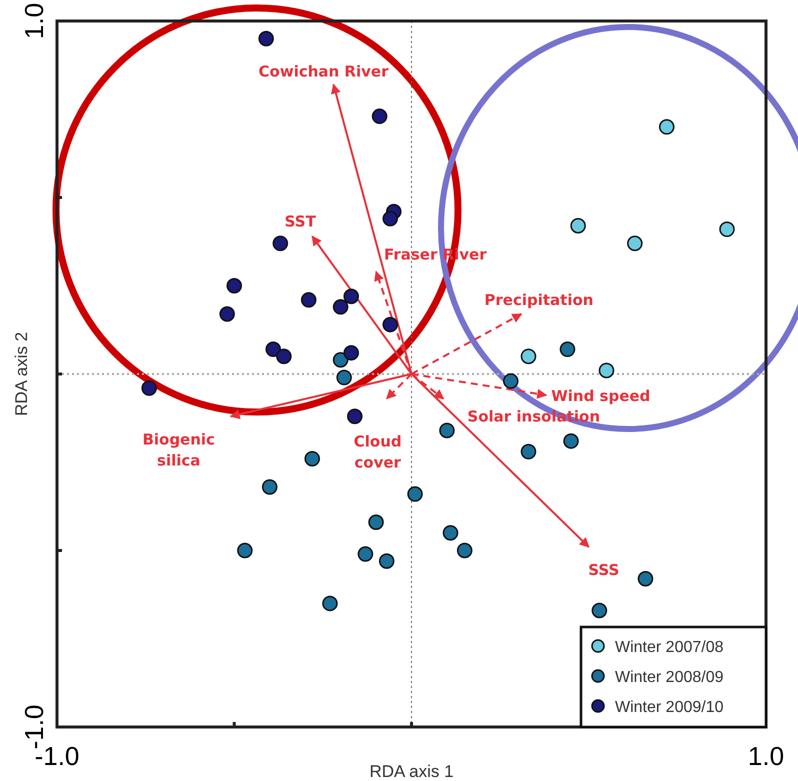 Image resolution: width=798 pixels, height=781 pixels. I want to click on text: Cloud cover, so click(378, 452).